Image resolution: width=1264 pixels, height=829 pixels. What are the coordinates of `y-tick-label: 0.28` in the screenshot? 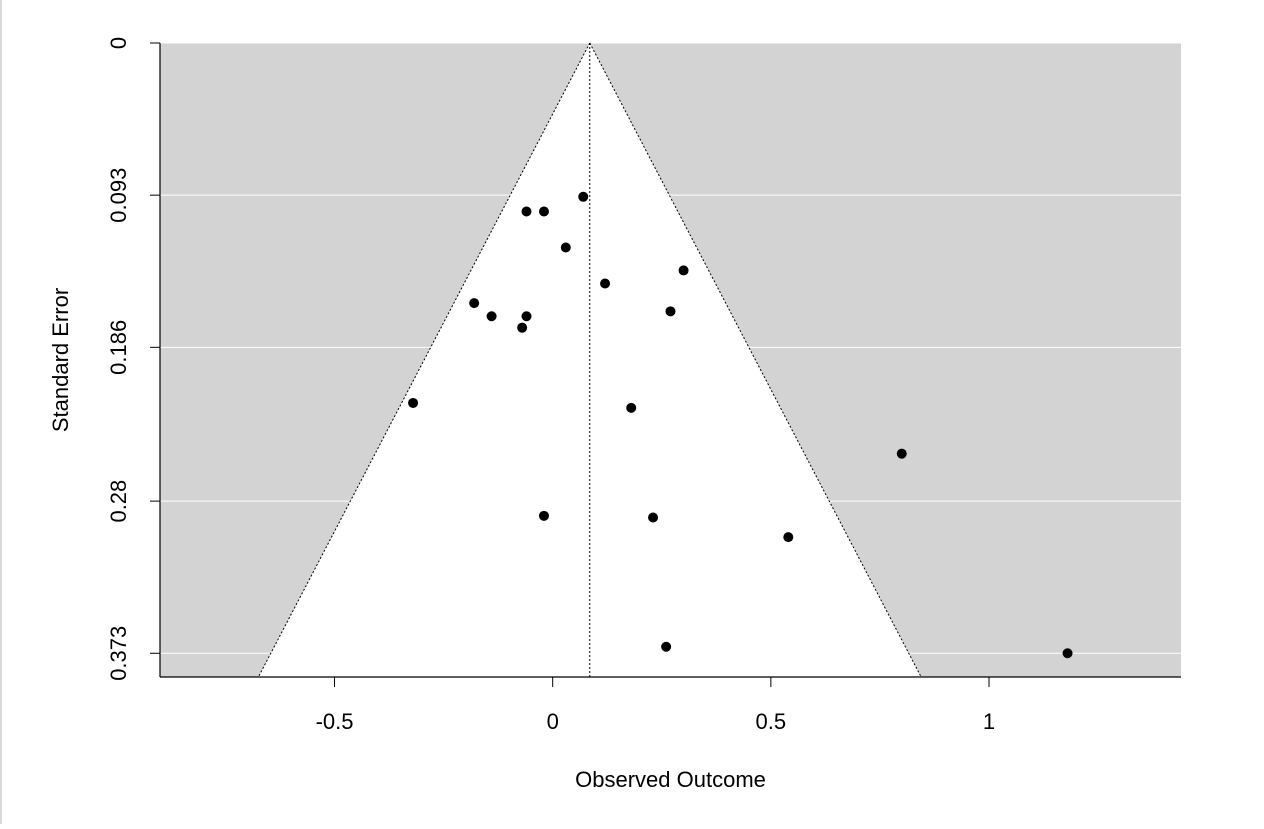 It's located at (118, 501).